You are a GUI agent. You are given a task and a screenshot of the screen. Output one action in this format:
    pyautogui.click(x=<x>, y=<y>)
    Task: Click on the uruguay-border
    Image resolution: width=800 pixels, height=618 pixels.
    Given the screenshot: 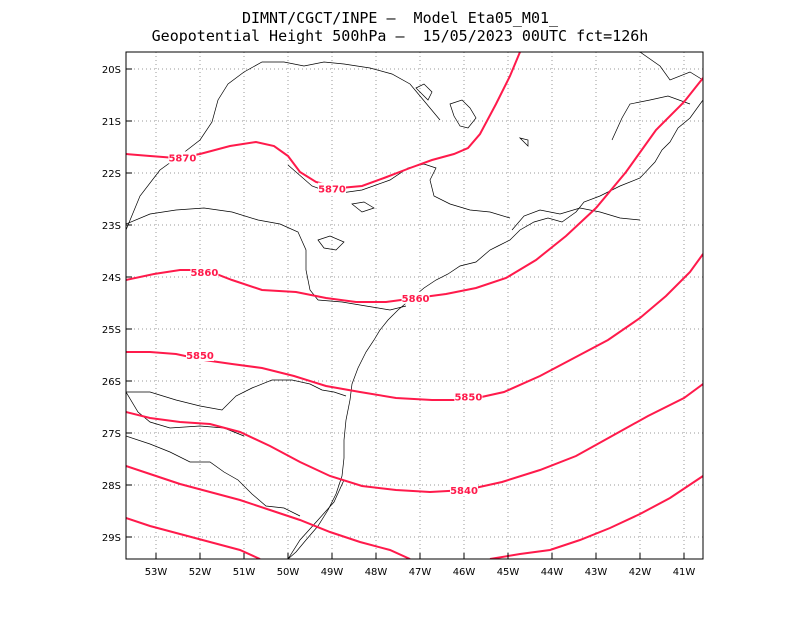 What is the action you would take?
    pyautogui.click(x=185, y=414)
    